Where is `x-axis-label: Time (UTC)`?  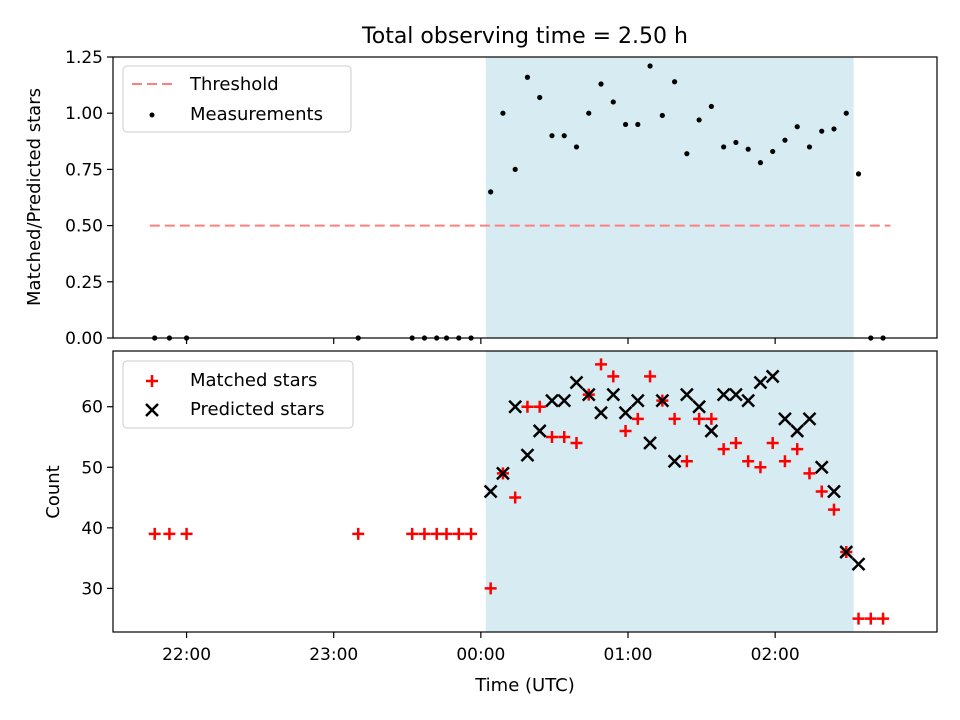
x-axis-label: Time (UTC) is located at coordinates (524, 685).